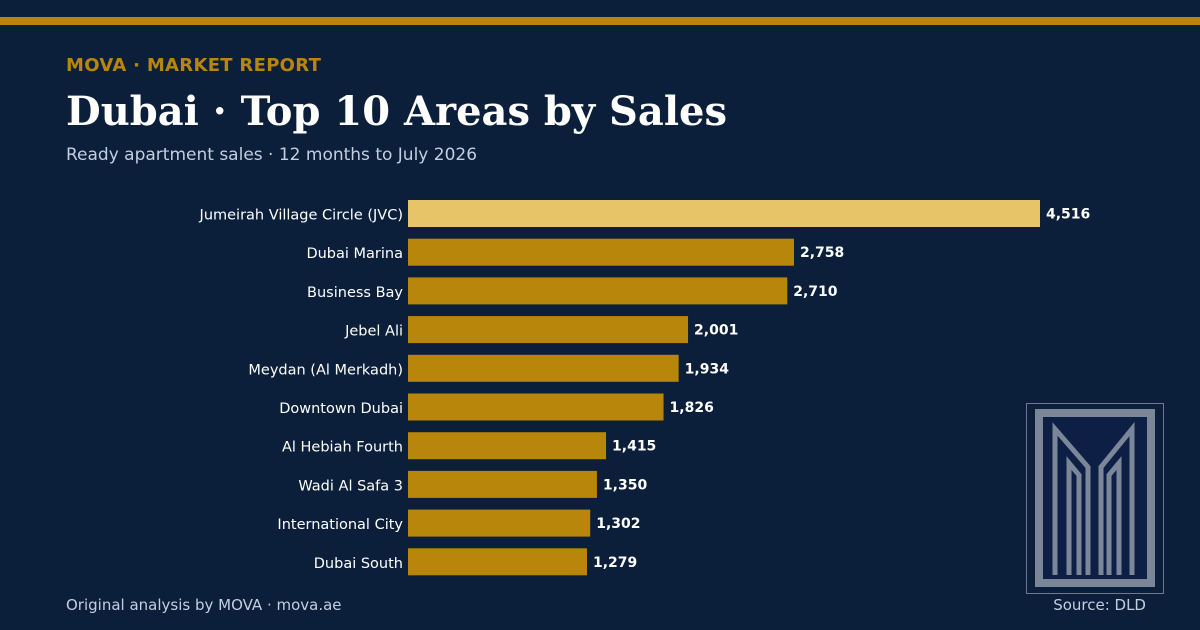 The width and height of the screenshot is (1200, 630). What do you see at coordinates (822, 253) in the screenshot?
I see `value-label: 2,758` at bounding box center [822, 253].